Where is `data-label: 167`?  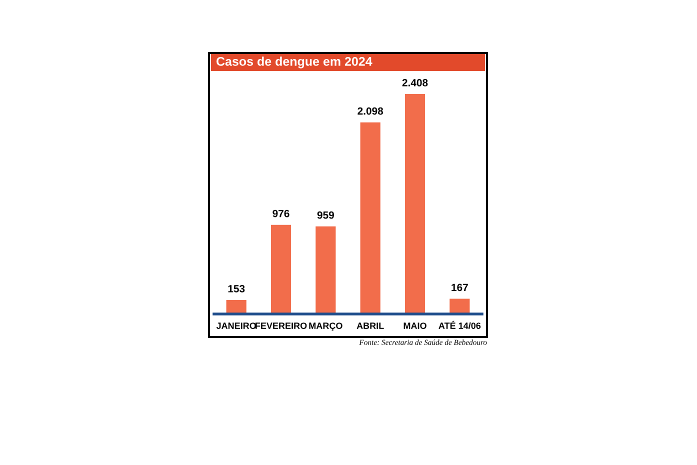 data-label: 167 is located at coordinates (460, 288).